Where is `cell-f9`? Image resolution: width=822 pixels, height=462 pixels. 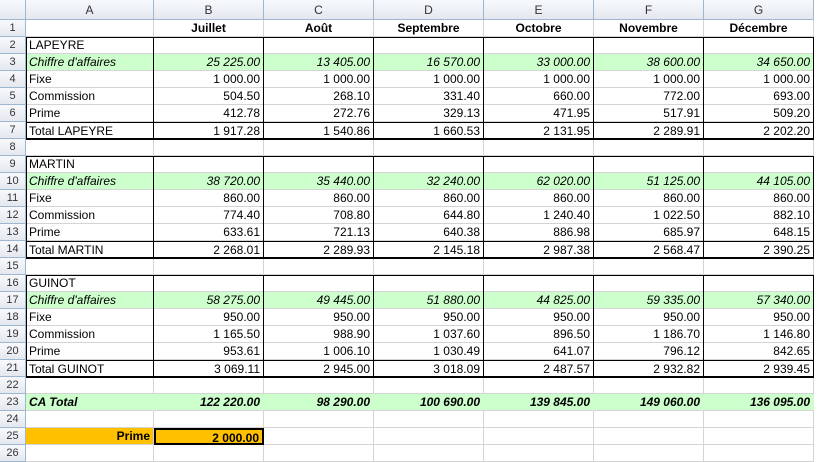 cell-f9 is located at coordinates (649, 164).